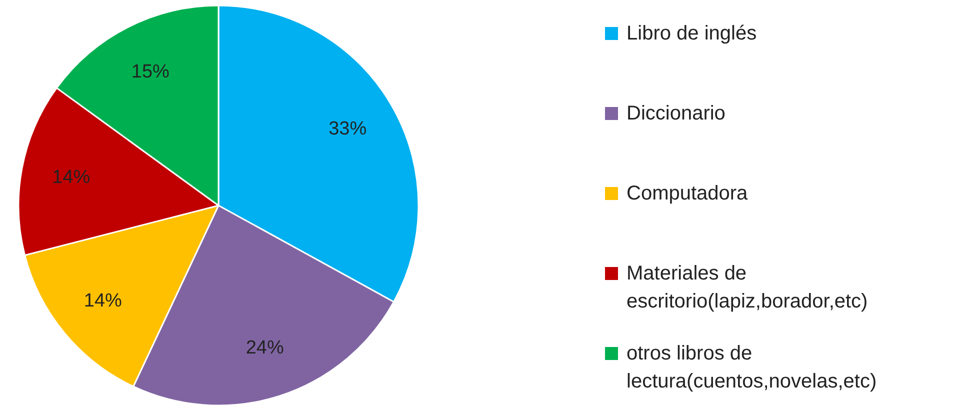  Describe the element at coordinates (687, 193) in the screenshot. I see `legend-label: Computadora` at that location.